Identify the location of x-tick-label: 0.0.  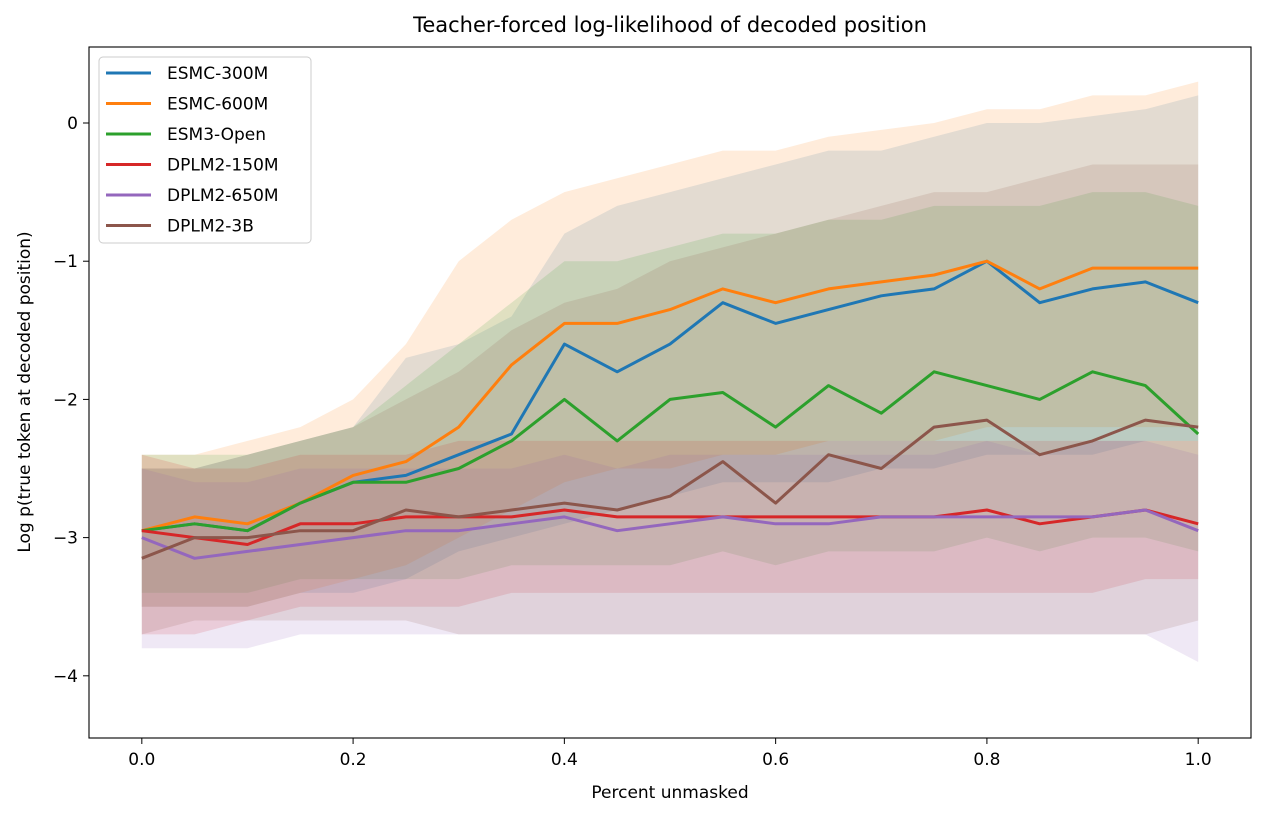
(141, 760).